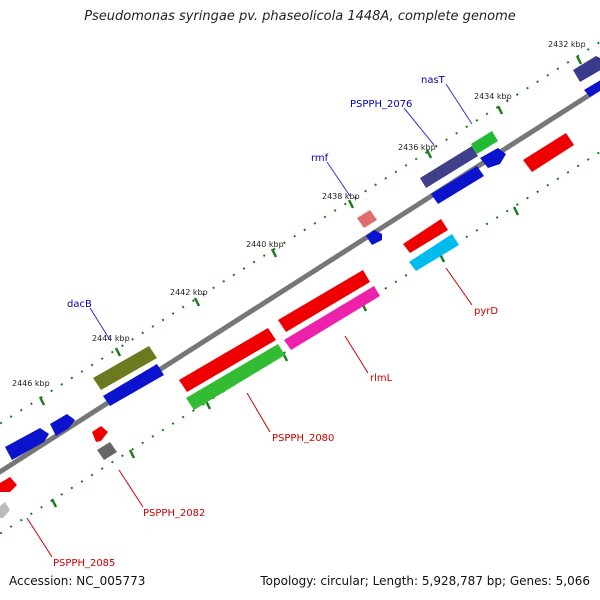  Describe the element at coordinates (419, 126) in the screenshot. I see `leader-PSPPH_2076` at that location.